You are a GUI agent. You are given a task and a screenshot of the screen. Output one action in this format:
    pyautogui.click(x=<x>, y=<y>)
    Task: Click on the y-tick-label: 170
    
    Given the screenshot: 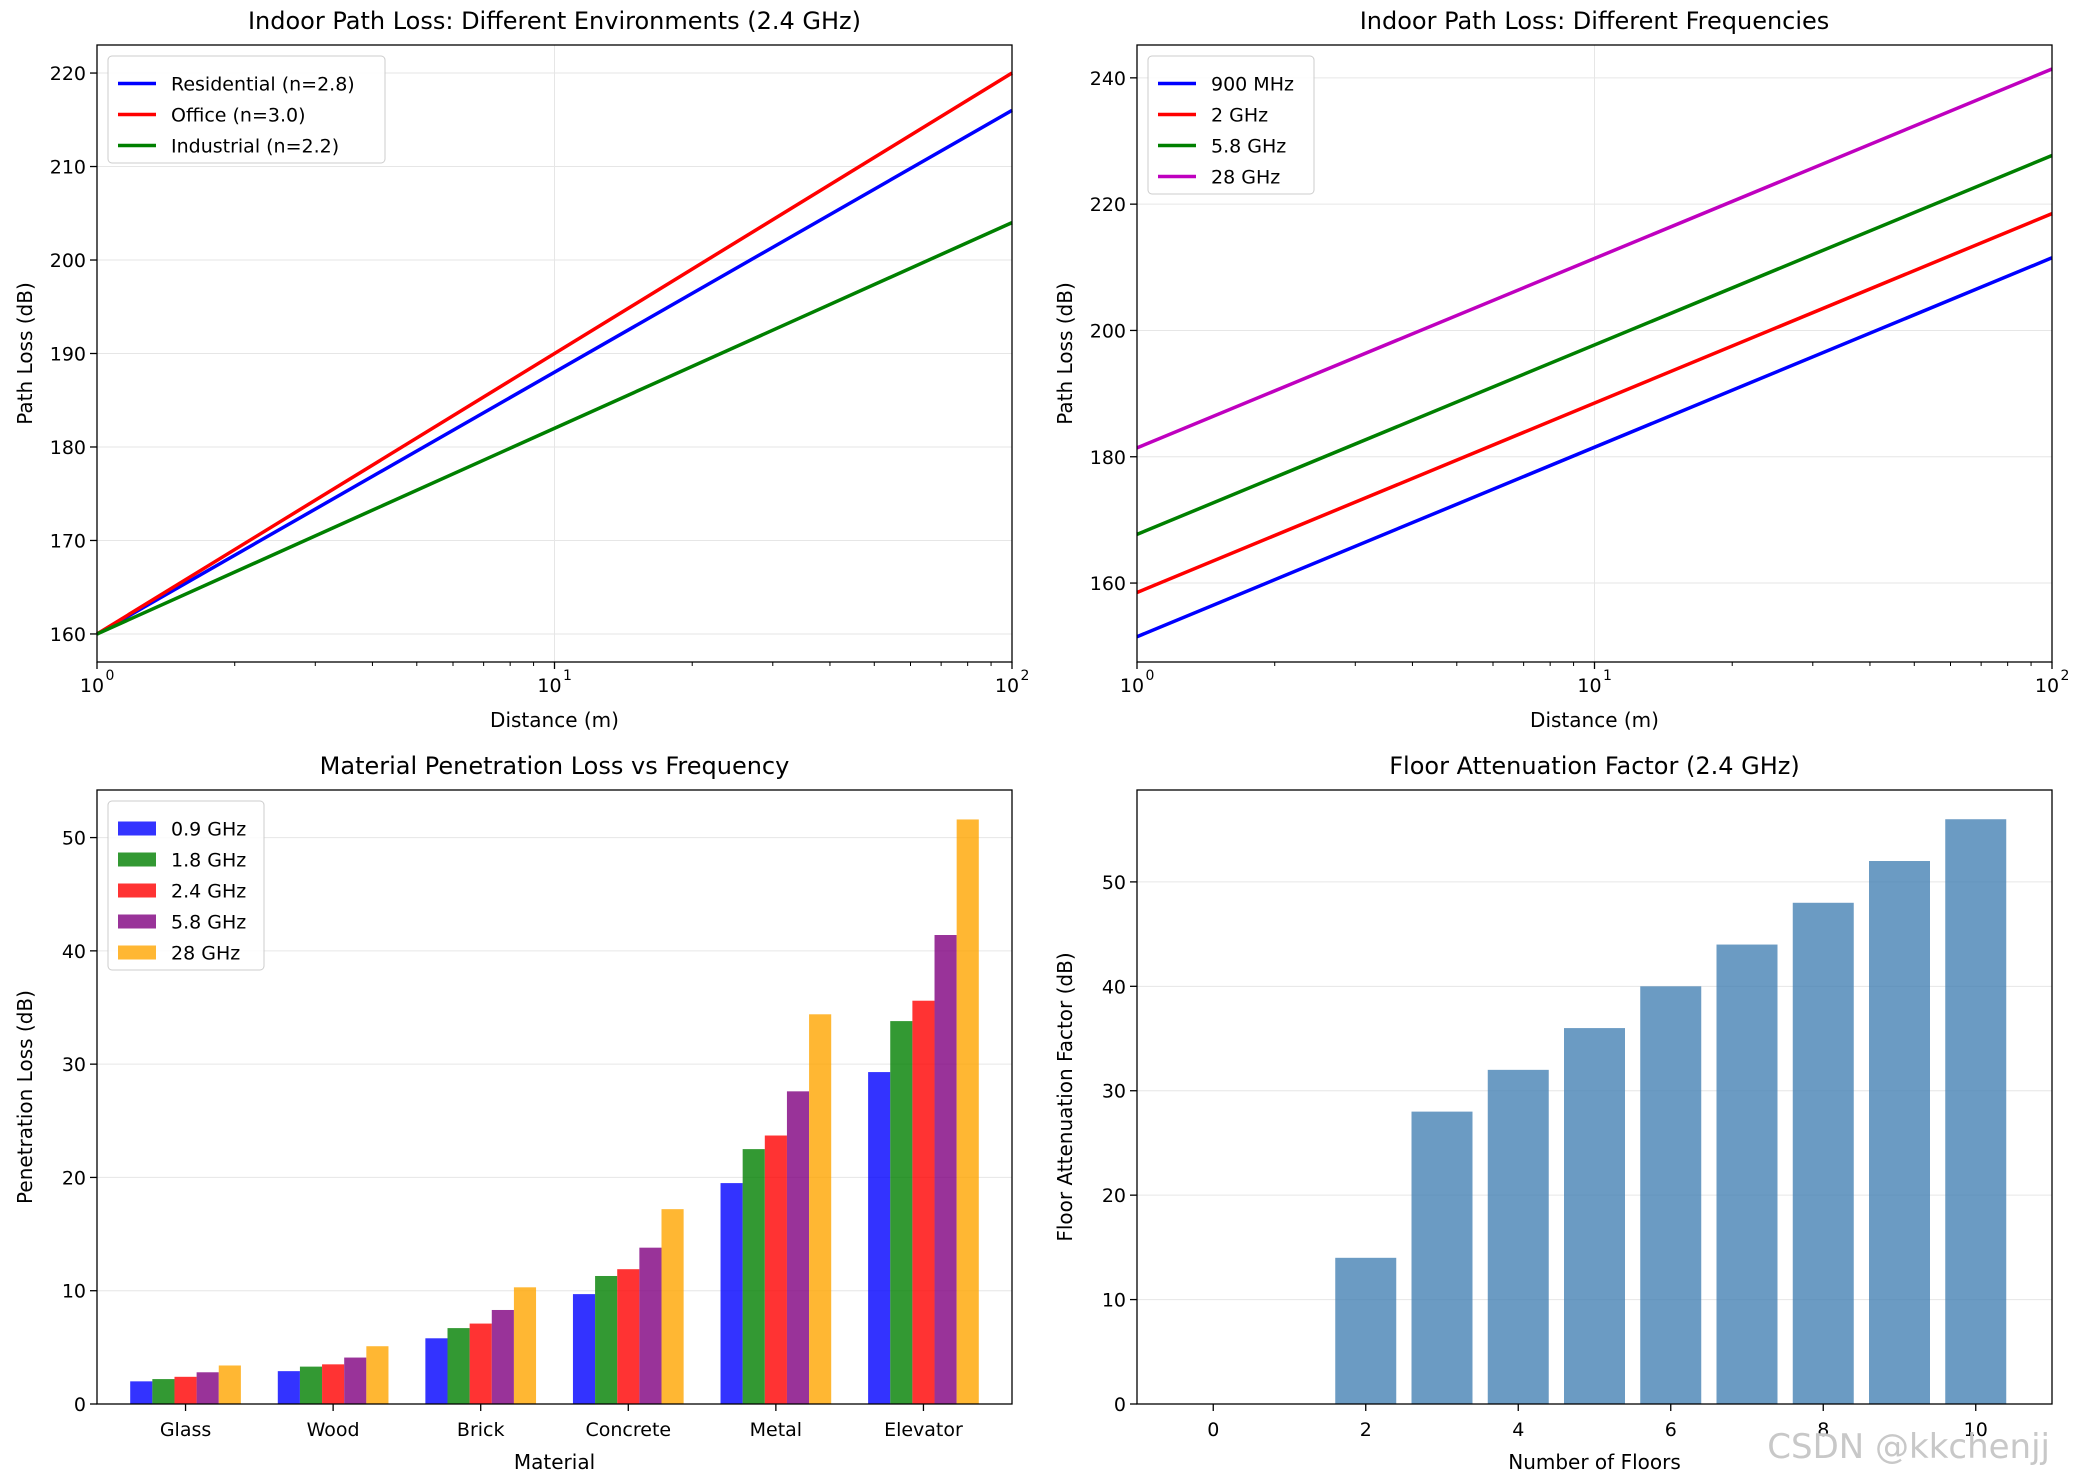 What is the action you would take?
    pyautogui.click(x=68, y=541)
    